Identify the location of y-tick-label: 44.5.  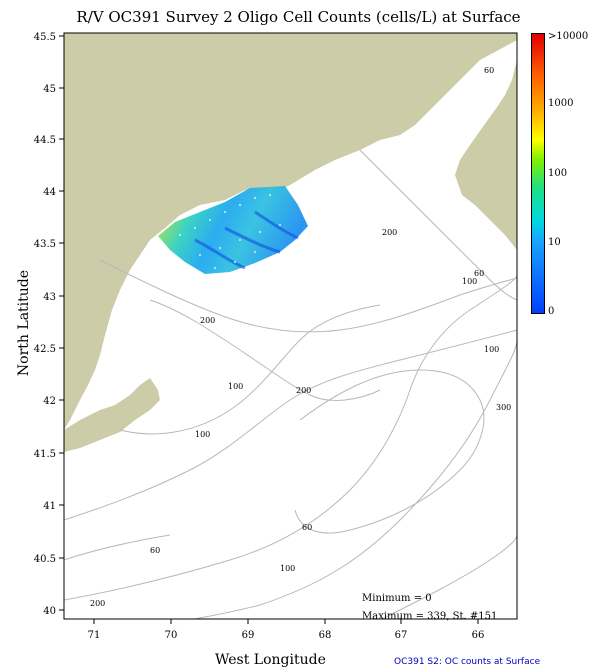
(45, 140).